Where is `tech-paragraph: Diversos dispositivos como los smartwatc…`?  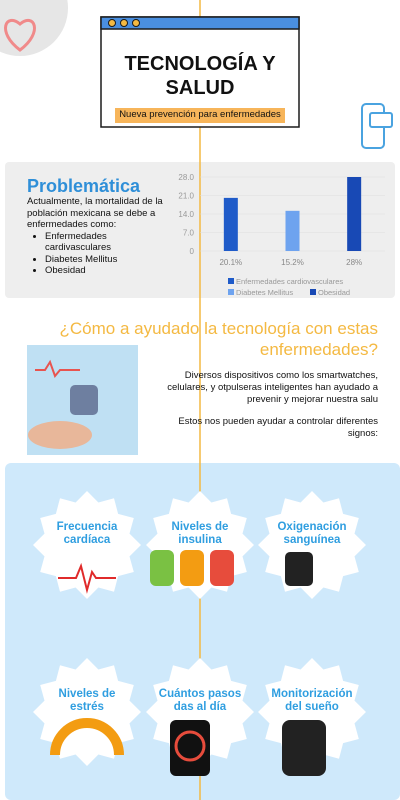
tech-paragraph: Diversos dispositivos como los smartwatc… is located at coordinates (272, 387).